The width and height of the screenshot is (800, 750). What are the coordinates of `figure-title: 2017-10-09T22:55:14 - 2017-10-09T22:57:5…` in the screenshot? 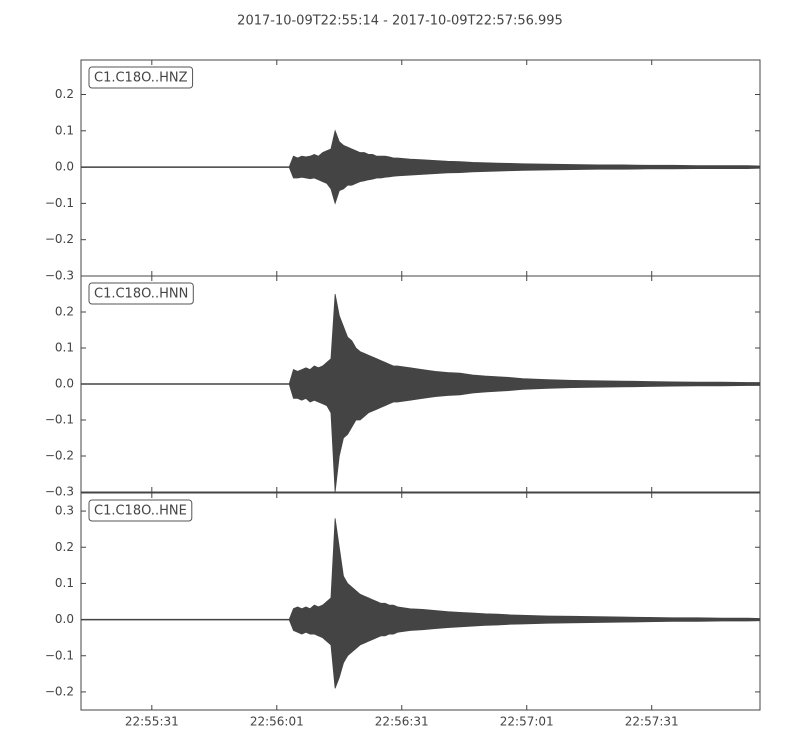 It's located at (400, 21).